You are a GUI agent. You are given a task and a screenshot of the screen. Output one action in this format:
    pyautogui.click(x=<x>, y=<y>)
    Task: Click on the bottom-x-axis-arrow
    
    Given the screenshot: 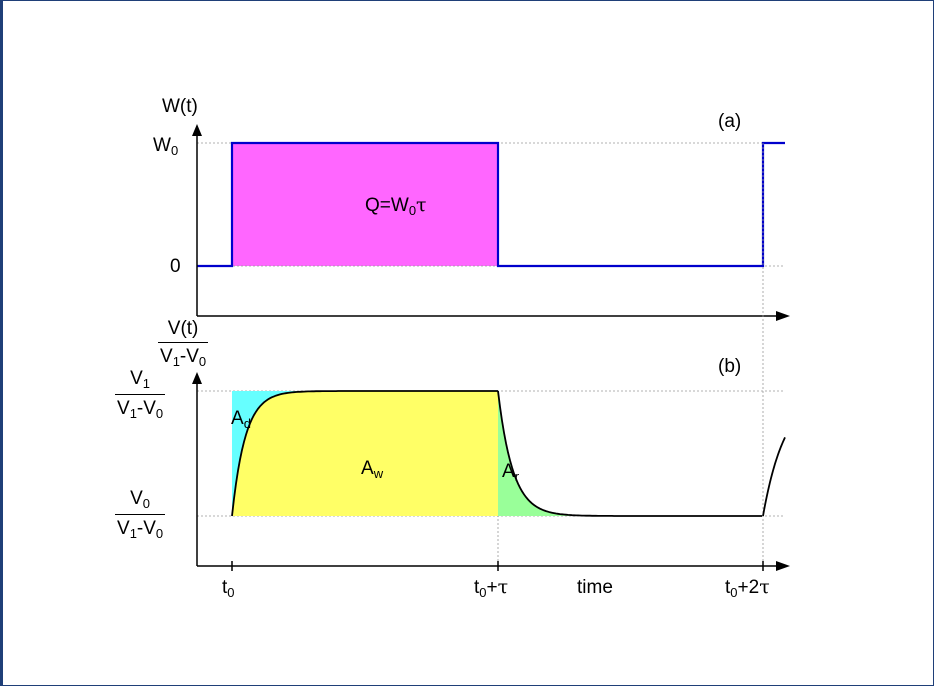 What is the action you would take?
    pyautogui.click(x=783, y=566)
    